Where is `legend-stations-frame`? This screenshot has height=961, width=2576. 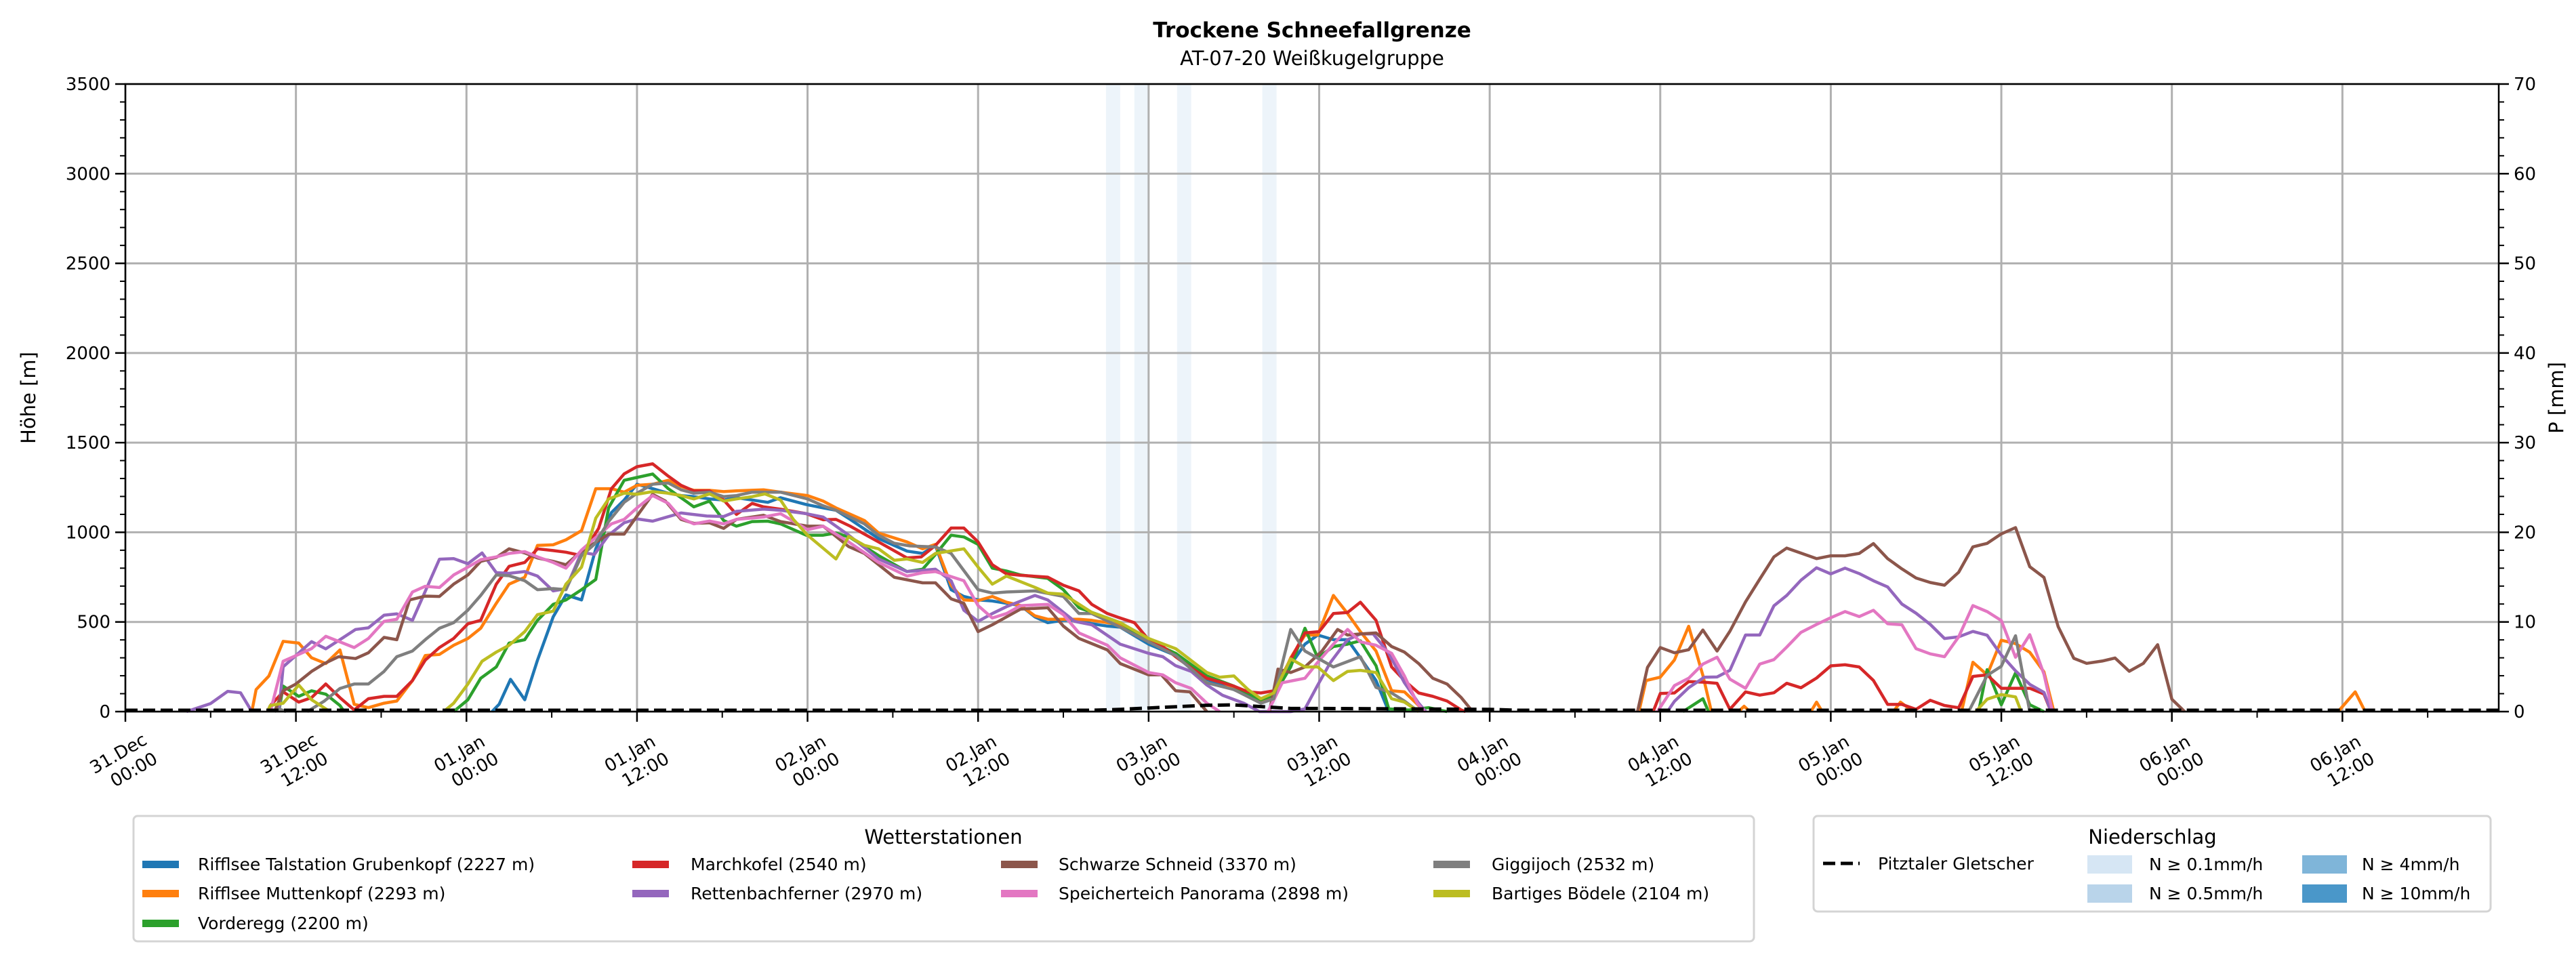 legend-stations-frame is located at coordinates (944, 879).